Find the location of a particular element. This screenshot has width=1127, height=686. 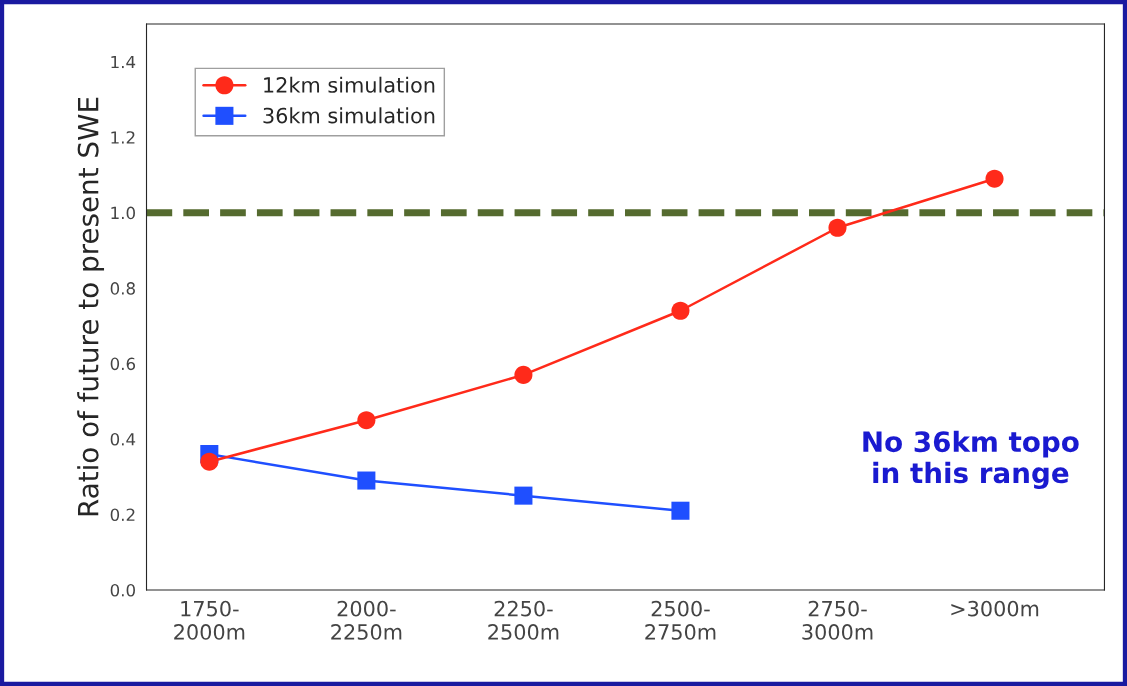

x-tick-label: 1750- 2000m is located at coordinates (209, 620).